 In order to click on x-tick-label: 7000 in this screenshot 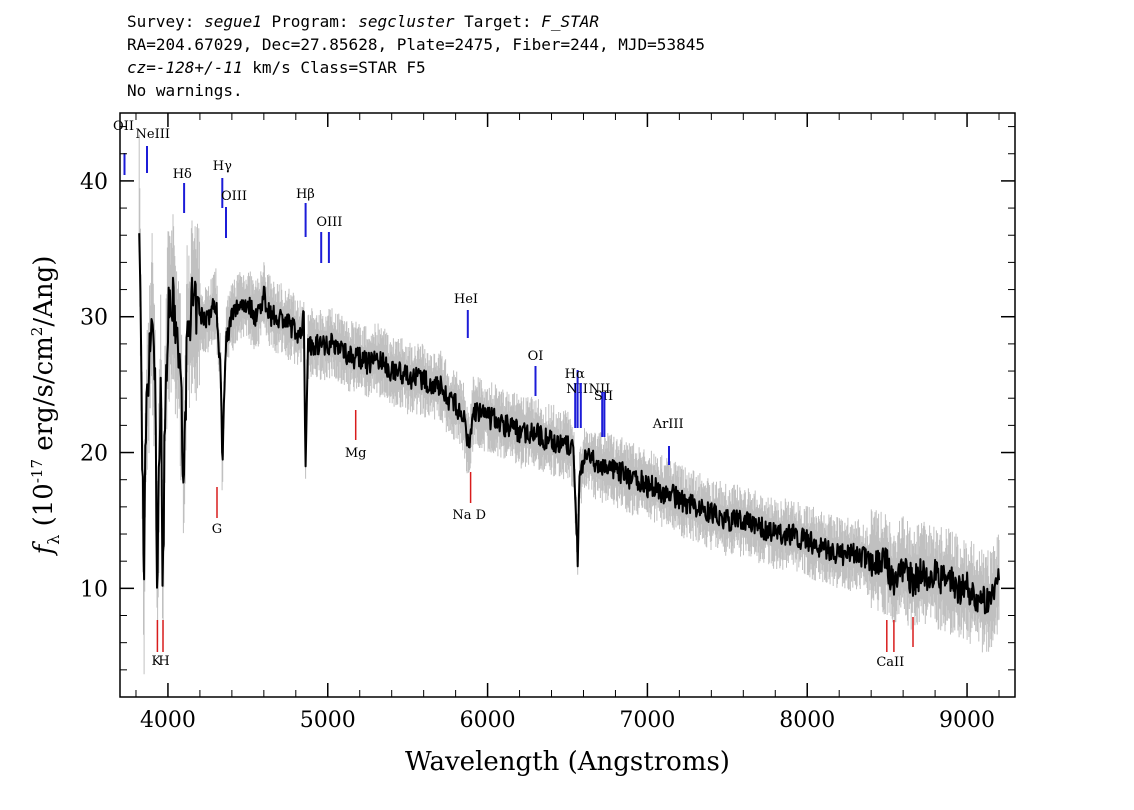, I will do `click(647, 720)`.